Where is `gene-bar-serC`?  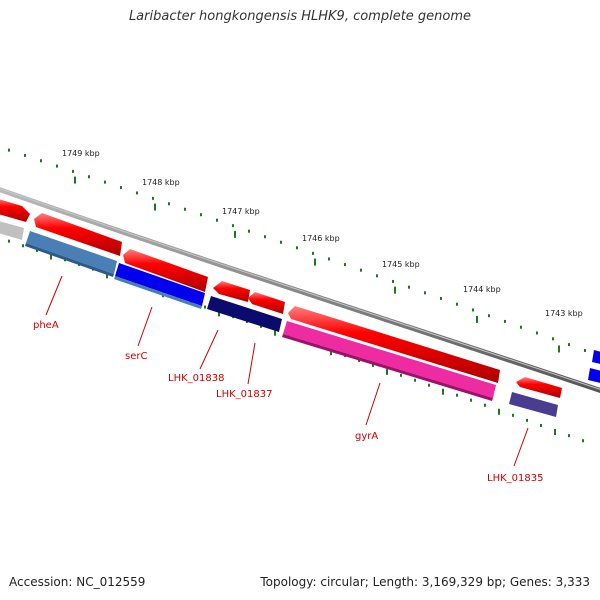
gene-bar-serC is located at coordinates (160, 284).